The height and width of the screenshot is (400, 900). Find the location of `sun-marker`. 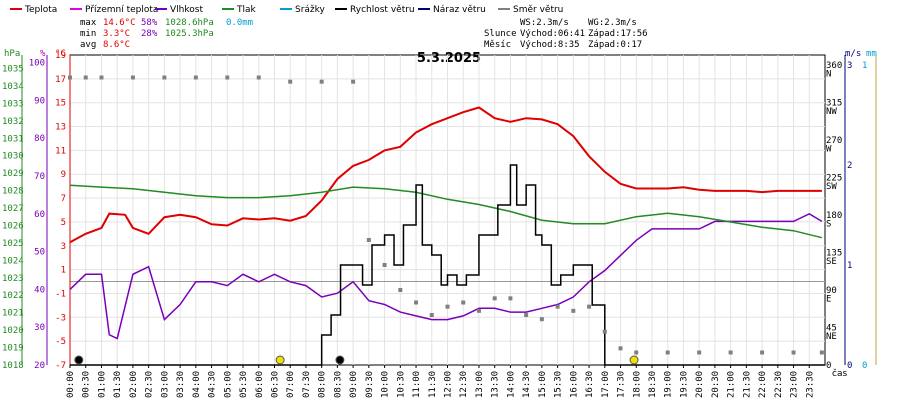

sun-marker is located at coordinates (280, 360).